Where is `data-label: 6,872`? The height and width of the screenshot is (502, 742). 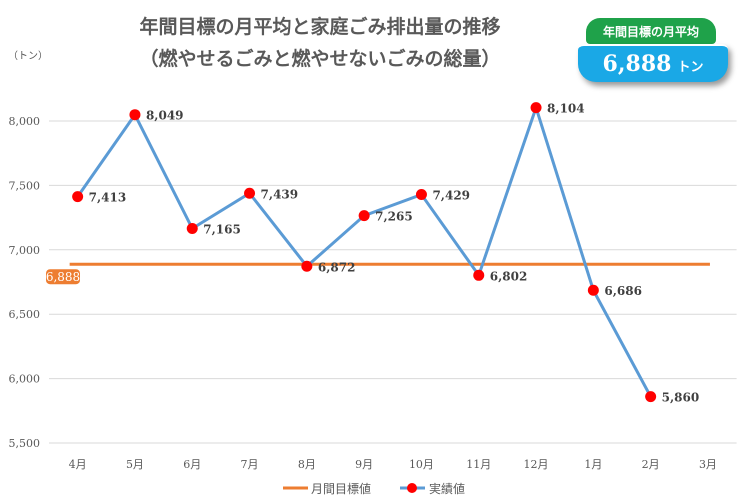 data-label: 6,872 is located at coordinates (337, 267).